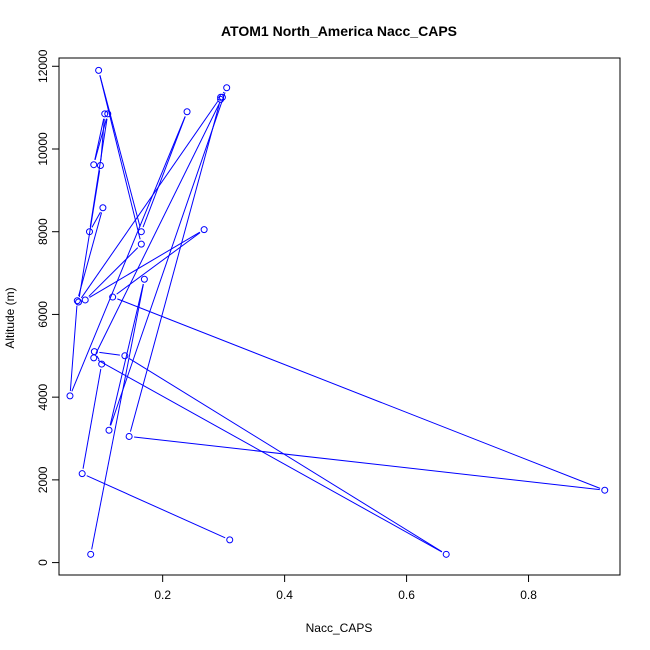 The image size is (650, 650). I want to click on y-axis: 0 2000 4000 6000 8000 10000 12000, so click(47, 307).